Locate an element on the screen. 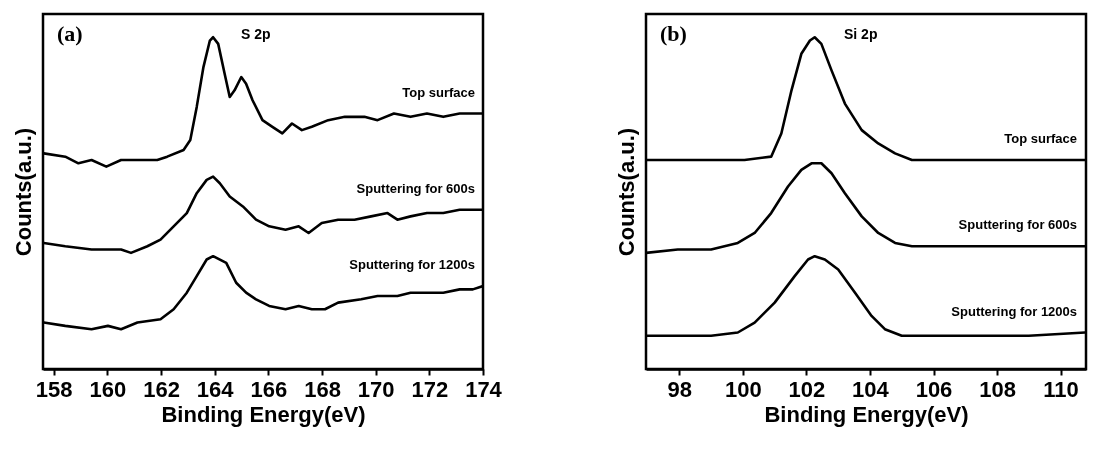 This screenshot has height=457, width=1097. annotation: (b) is located at coordinates (673, 33).